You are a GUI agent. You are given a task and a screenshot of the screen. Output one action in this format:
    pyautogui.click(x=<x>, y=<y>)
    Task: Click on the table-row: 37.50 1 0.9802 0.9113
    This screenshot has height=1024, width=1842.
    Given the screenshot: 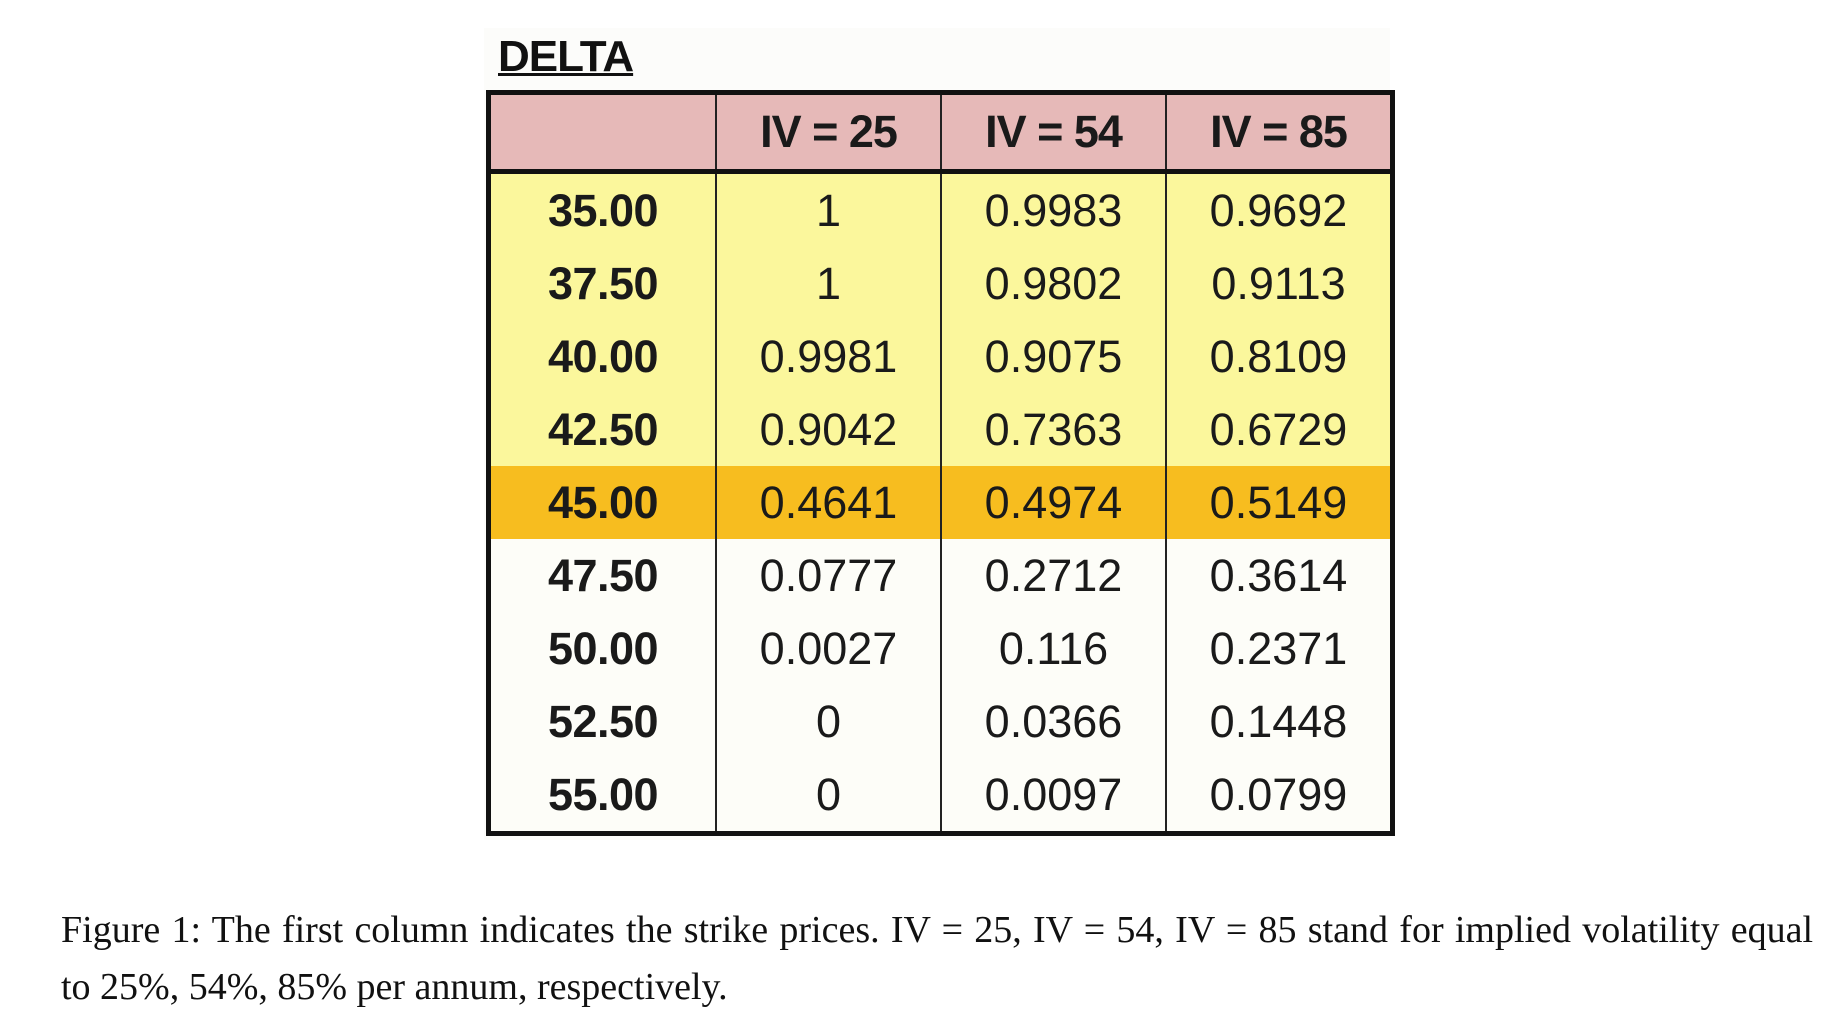 What is the action you would take?
    pyautogui.click(x=940, y=283)
    